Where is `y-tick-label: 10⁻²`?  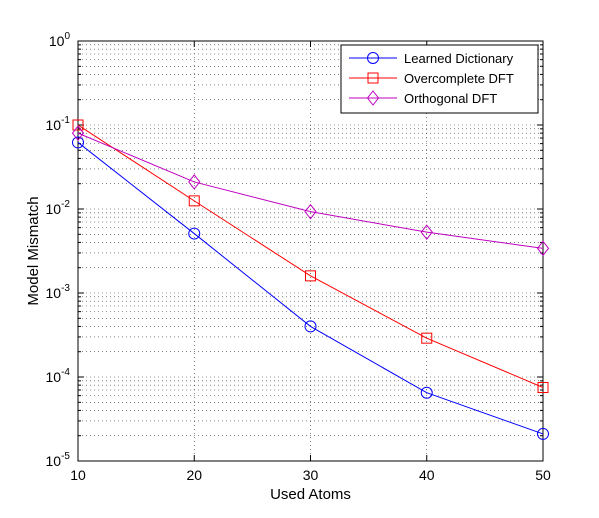
y-tick-label: 10⁻² is located at coordinates (58, 208).